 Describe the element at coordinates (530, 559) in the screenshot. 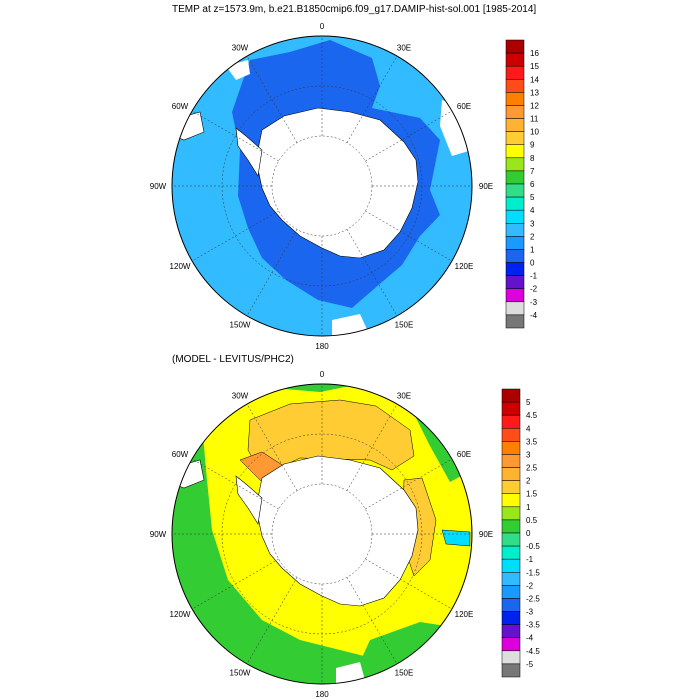

I see `bottom-colorbar-label: -1` at that location.